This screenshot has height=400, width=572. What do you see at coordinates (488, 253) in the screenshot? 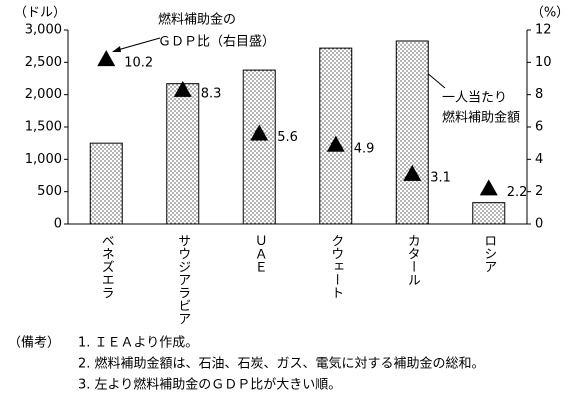
I see `x-tick-label: ロシア` at bounding box center [488, 253].